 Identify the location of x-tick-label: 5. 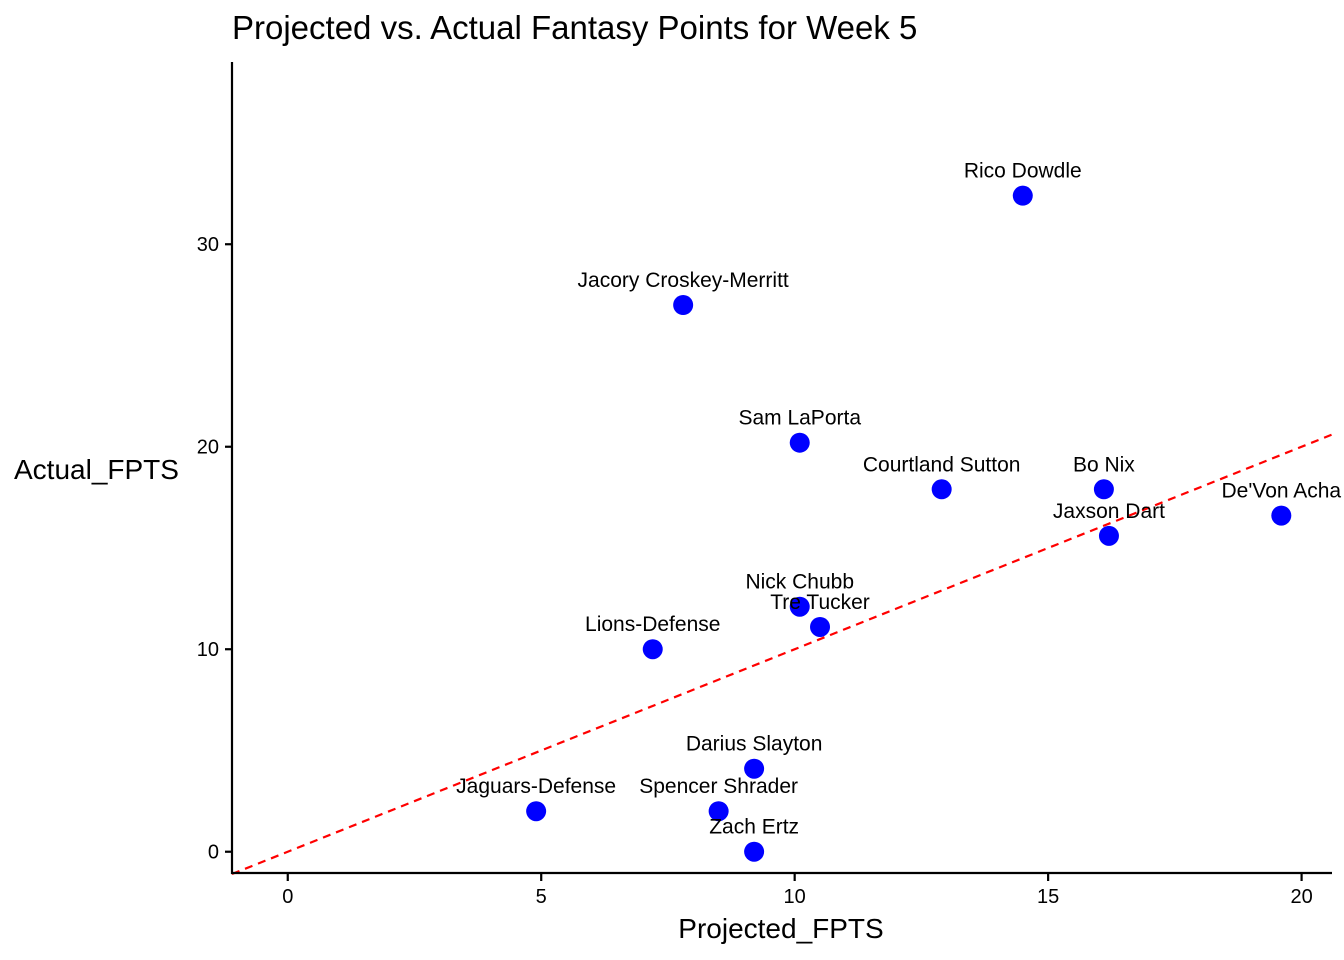
(541, 897).